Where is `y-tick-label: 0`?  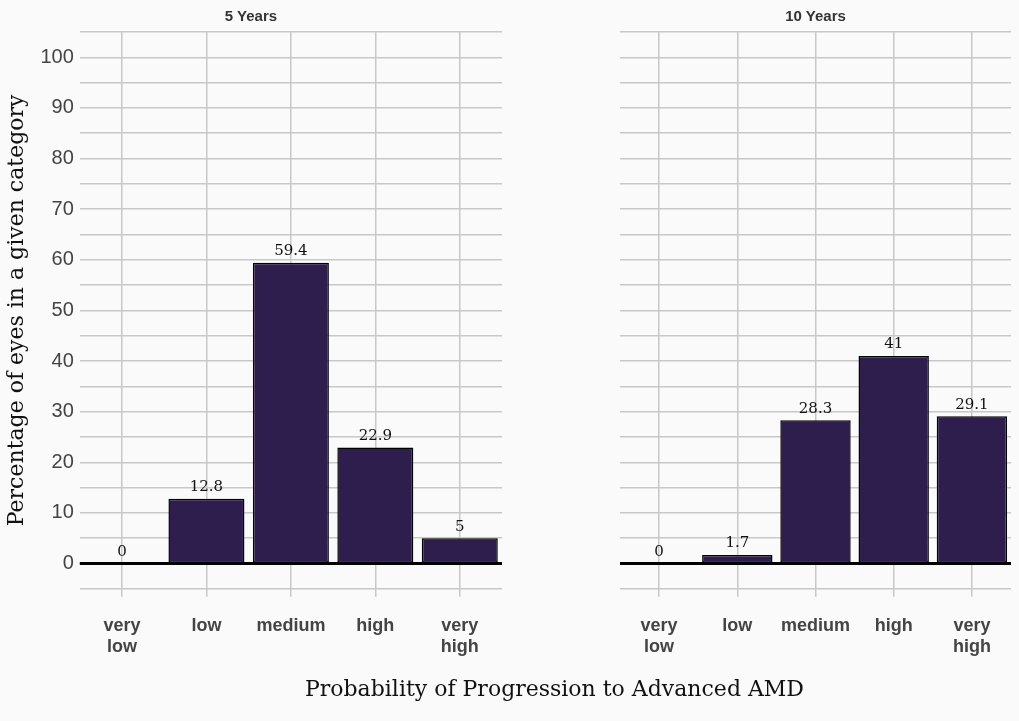
y-tick-label: 0 is located at coordinates (68, 562).